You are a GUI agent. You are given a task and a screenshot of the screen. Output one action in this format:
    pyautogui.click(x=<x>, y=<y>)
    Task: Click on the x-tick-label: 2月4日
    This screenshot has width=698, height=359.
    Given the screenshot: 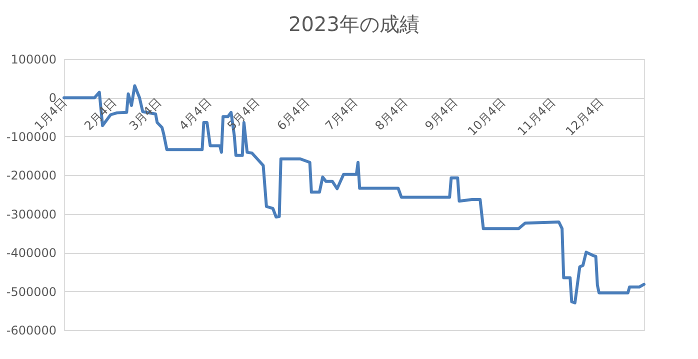 What is the action you would take?
    pyautogui.click(x=101, y=114)
    